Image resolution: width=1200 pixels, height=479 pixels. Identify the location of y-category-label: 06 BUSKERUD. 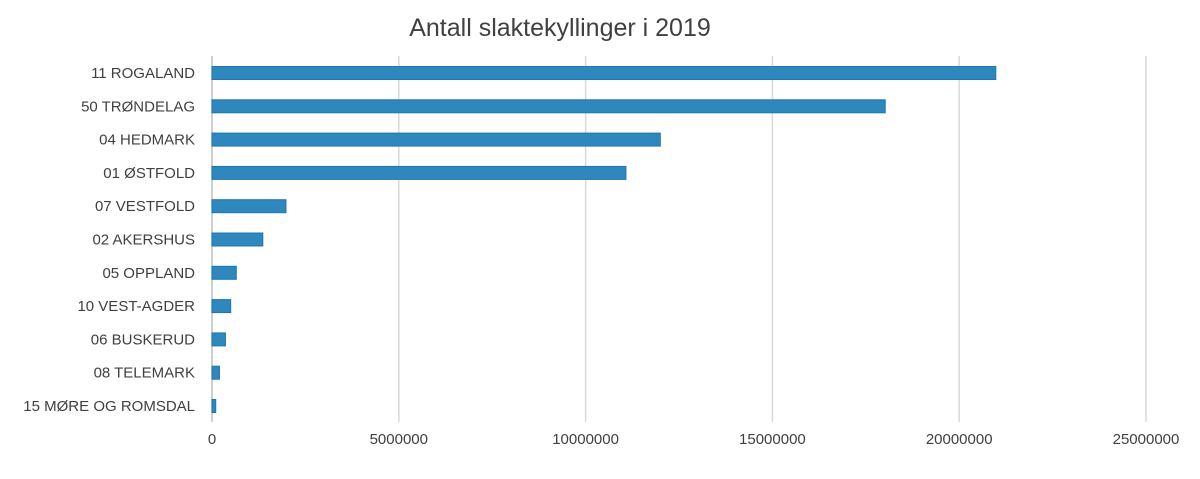
(143, 339).